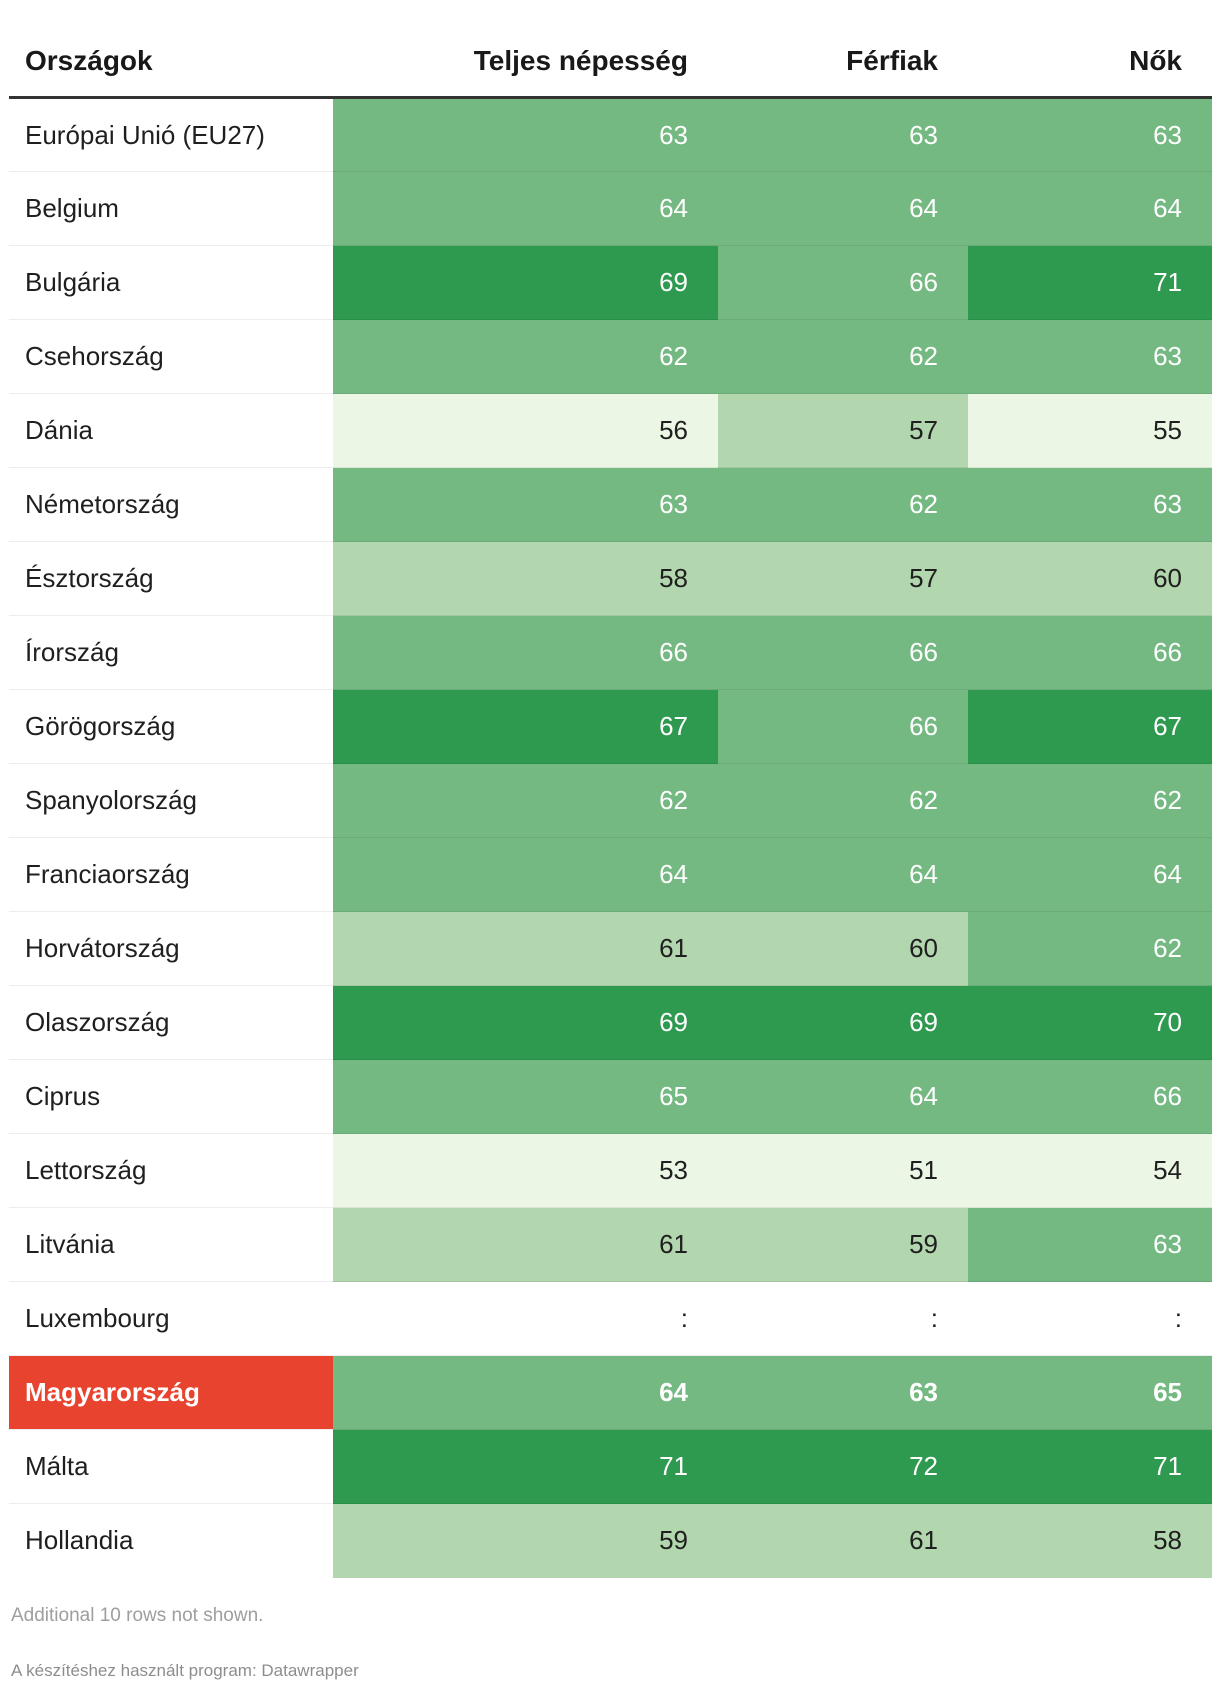 The image size is (1220, 1706). I want to click on table-row: Írország 66 66 66, so click(610, 652).